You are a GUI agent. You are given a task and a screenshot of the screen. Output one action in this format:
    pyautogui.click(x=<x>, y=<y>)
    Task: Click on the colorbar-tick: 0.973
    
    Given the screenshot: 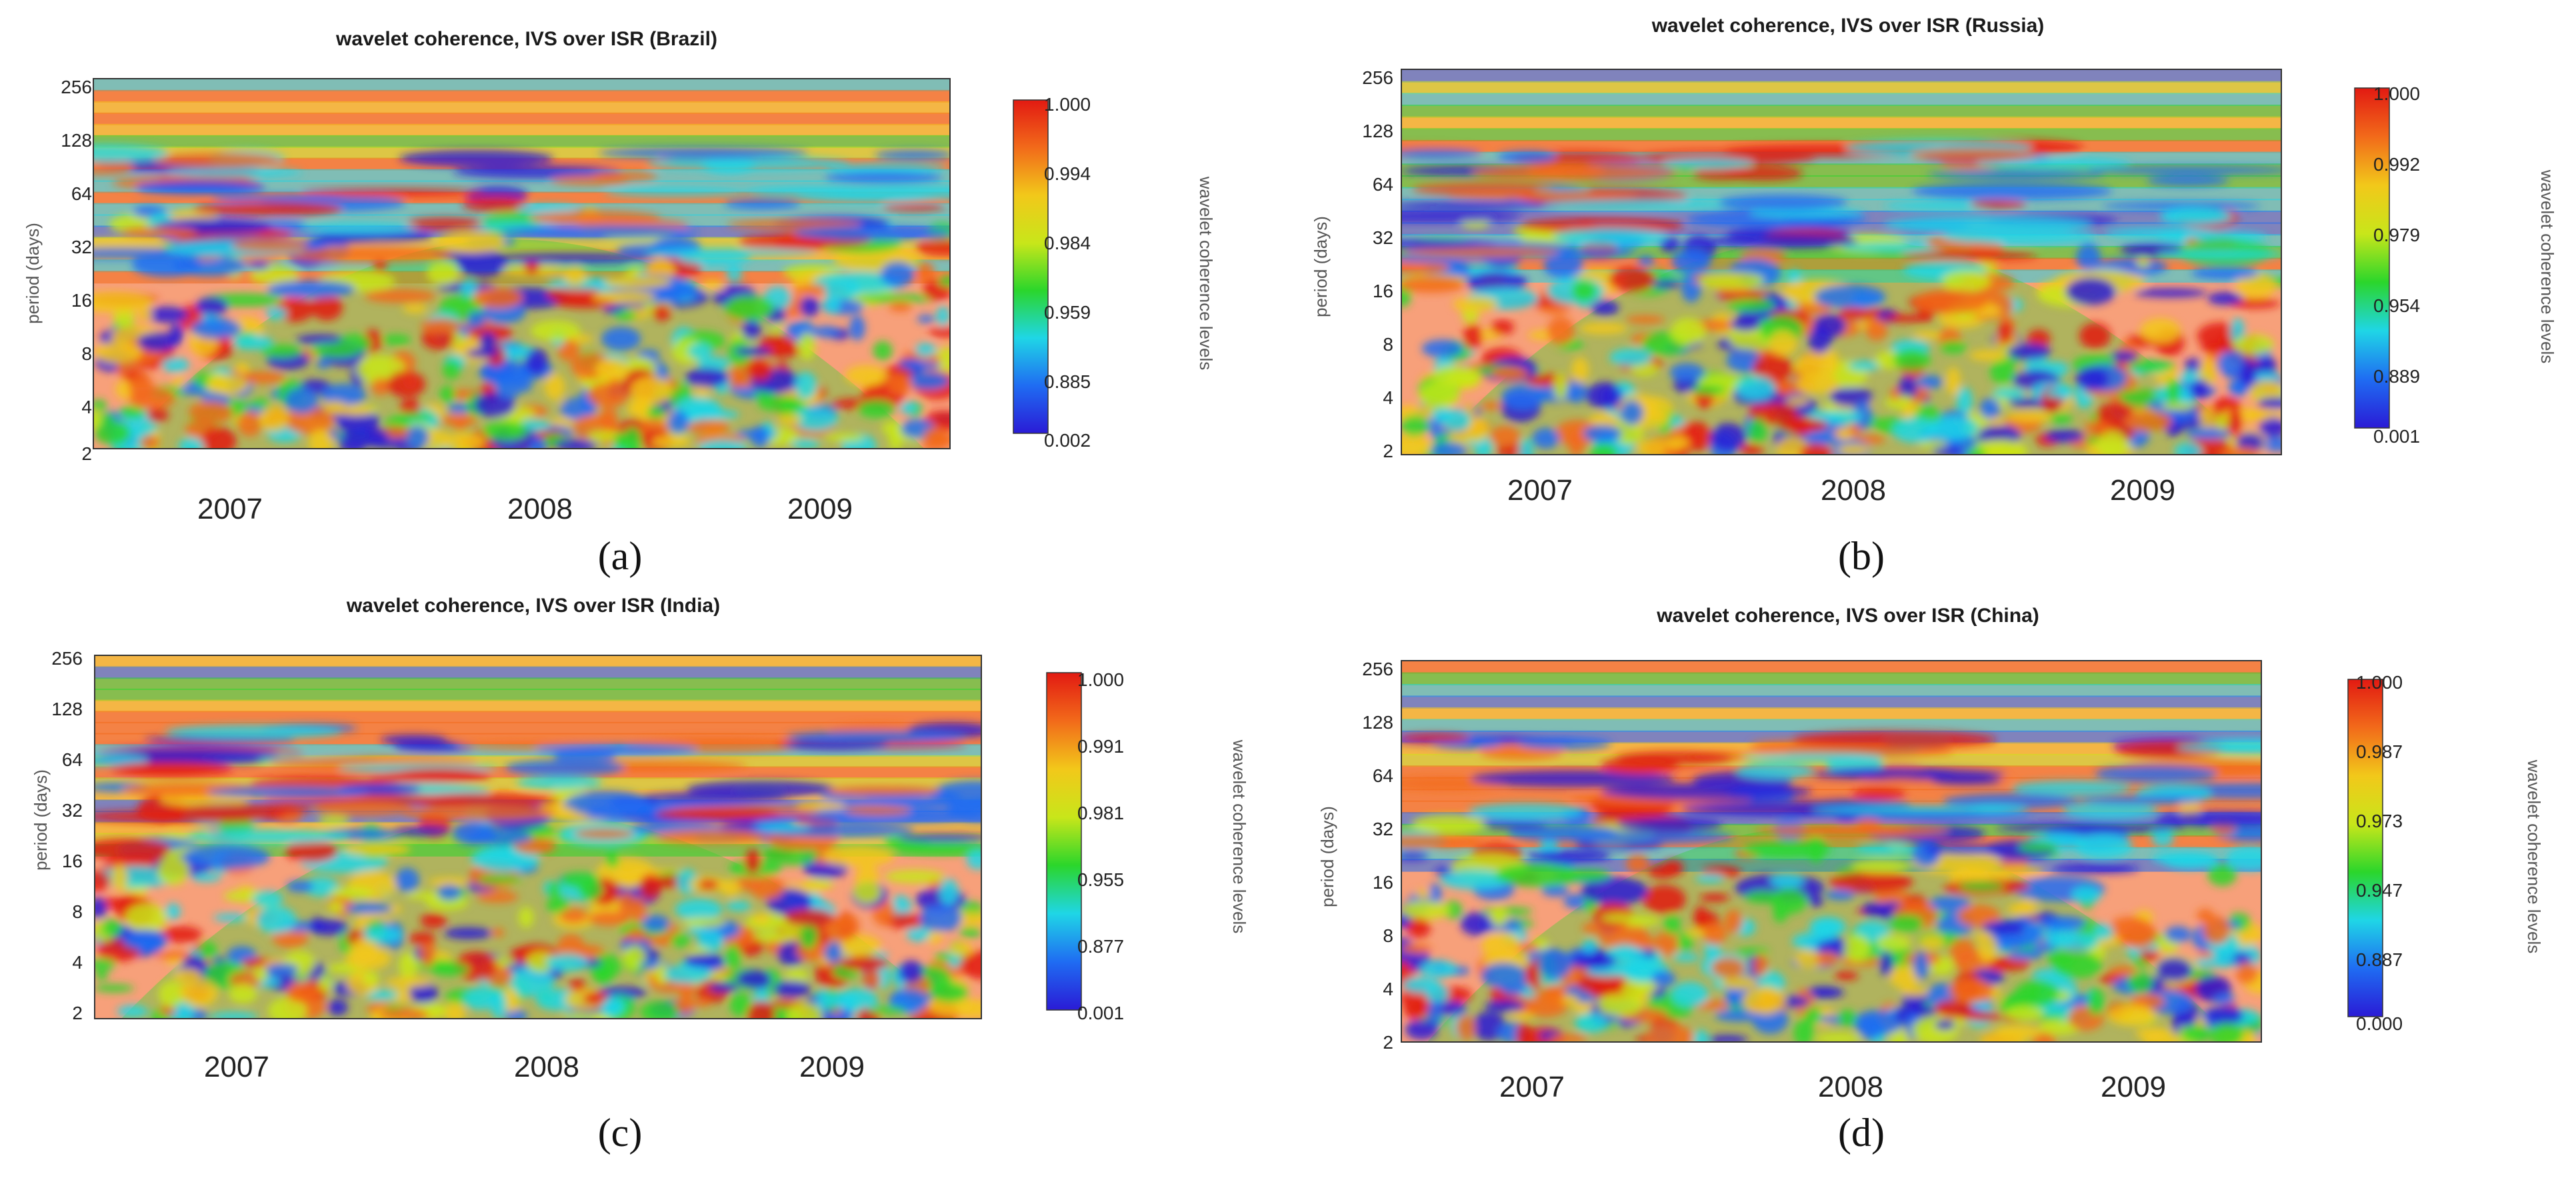 What is the action you would take?
    pyautogui.click(x=2379, y=821)
    